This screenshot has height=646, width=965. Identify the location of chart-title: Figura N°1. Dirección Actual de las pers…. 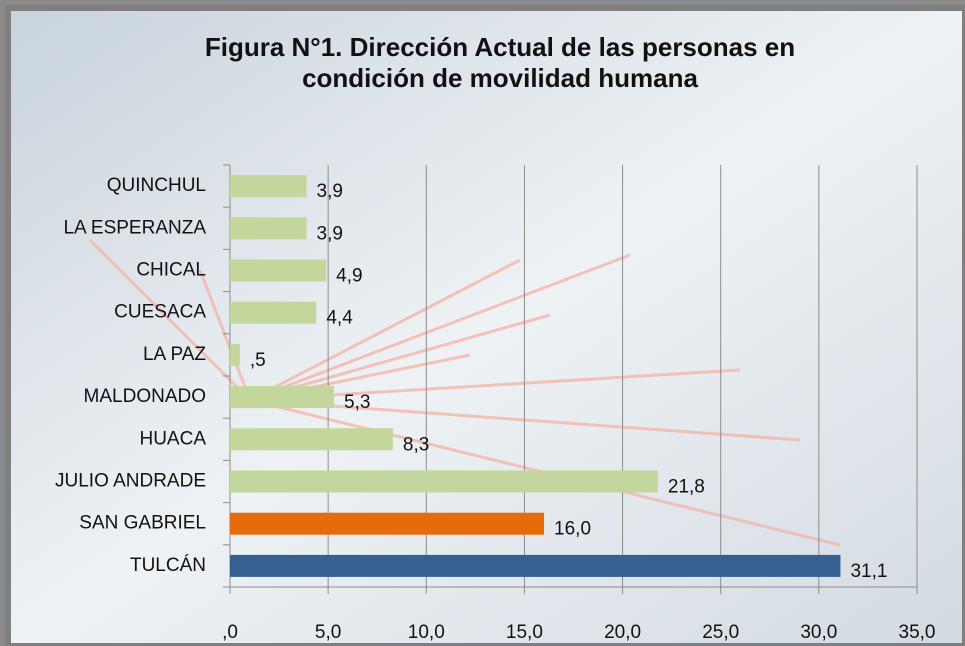
(500, 62).